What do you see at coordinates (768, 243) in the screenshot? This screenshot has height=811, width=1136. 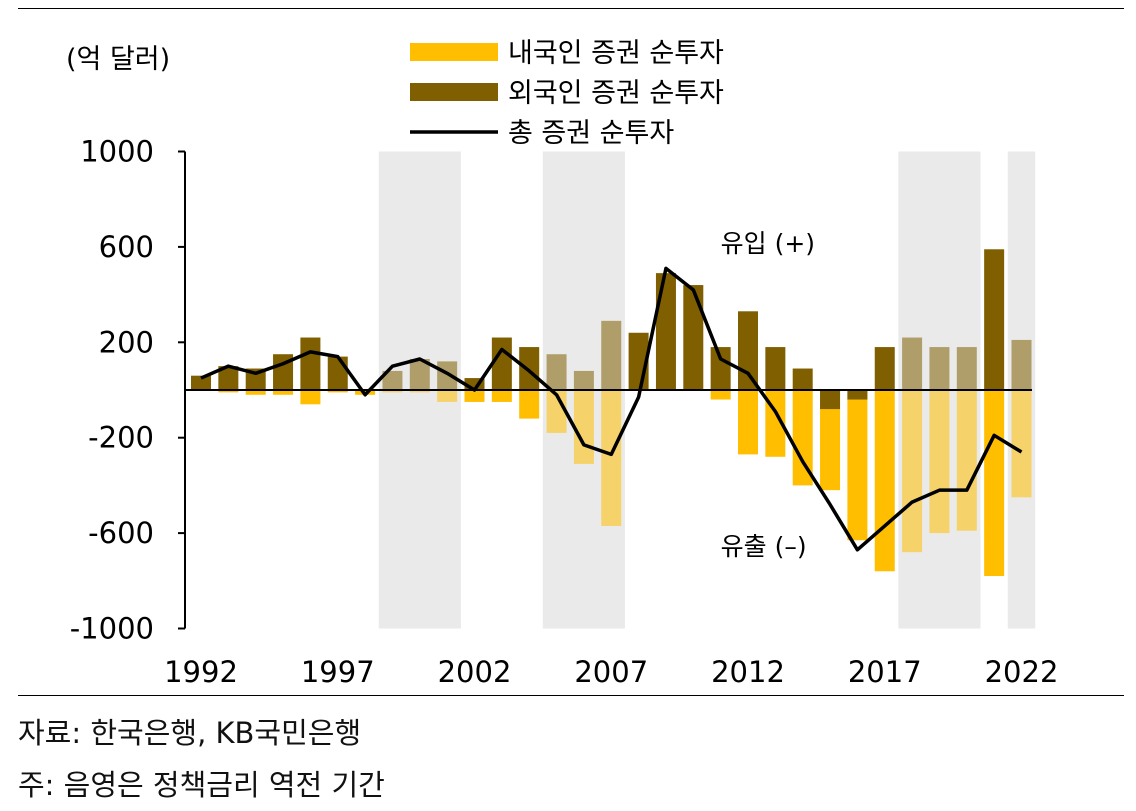 I see `annotation-label: 유입 (+)` at bounding box center [768, 243].